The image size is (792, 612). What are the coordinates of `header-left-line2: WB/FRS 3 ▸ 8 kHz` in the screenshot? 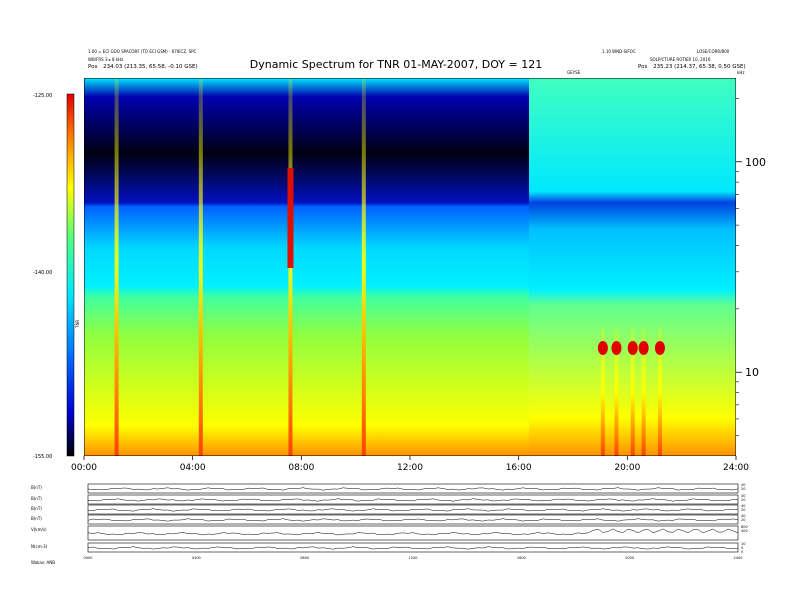 It's located at (106, 59).